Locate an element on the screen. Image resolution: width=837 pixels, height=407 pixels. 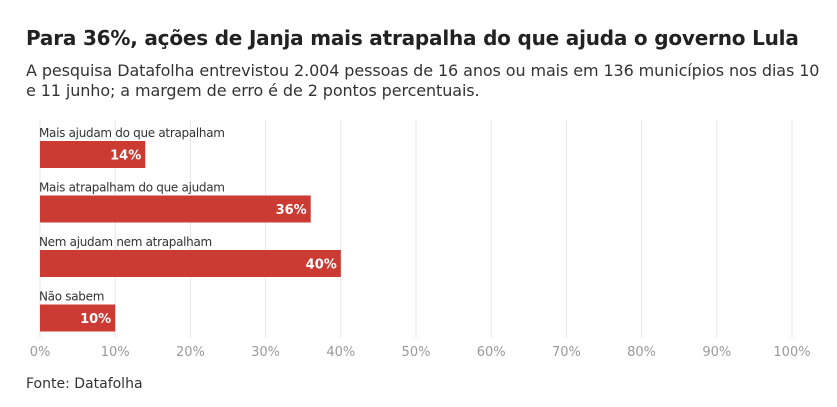
bar-value-label: 40% is located at coordinates (321, 265).